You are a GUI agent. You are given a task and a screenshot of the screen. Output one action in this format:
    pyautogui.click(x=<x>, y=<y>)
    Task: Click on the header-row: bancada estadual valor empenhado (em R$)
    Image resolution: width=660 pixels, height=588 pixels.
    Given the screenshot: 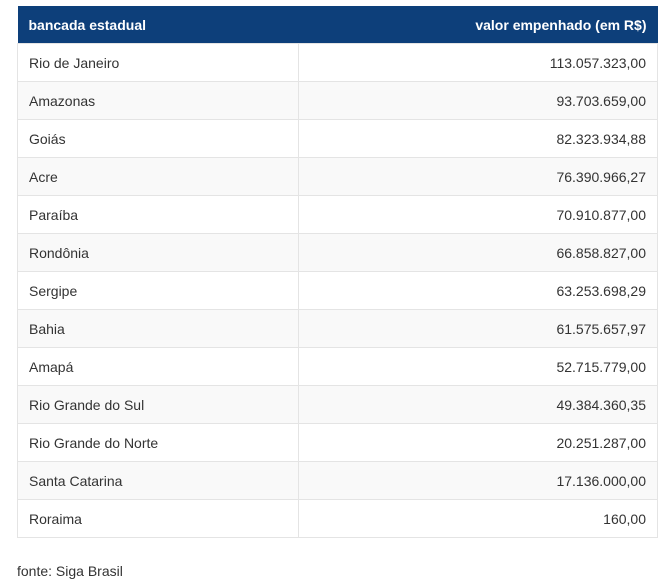 What is the action you would take?
    pyautogui.click(x=337, y=25)
    